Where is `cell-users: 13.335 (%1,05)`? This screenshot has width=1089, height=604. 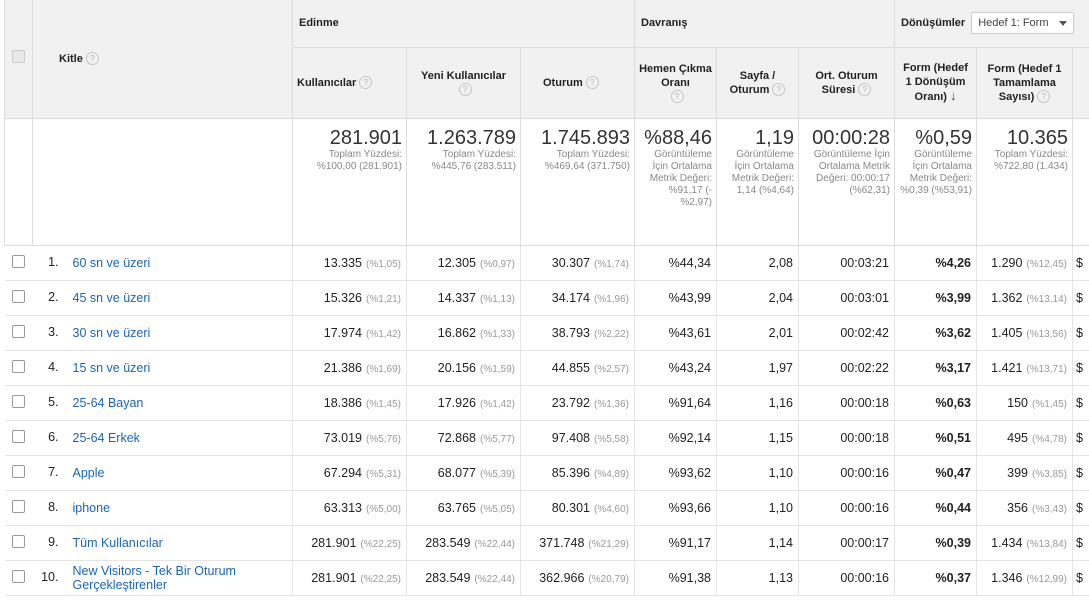
cell-users: 13.335 (%1,05) is located at coordinates (349, 263).